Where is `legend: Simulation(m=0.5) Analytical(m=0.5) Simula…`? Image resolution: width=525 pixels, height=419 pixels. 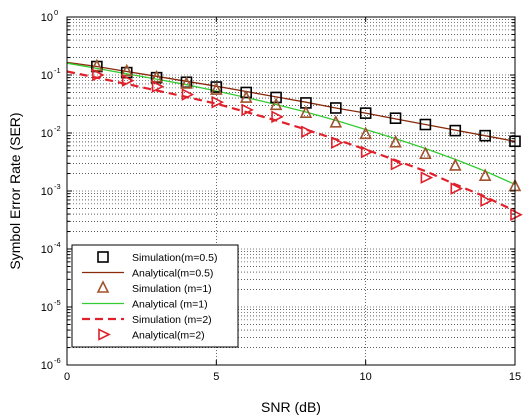 legend: Simulation(m=0.5) Analytical(m=0.5) Simula… is located at coordinates (155, 296).